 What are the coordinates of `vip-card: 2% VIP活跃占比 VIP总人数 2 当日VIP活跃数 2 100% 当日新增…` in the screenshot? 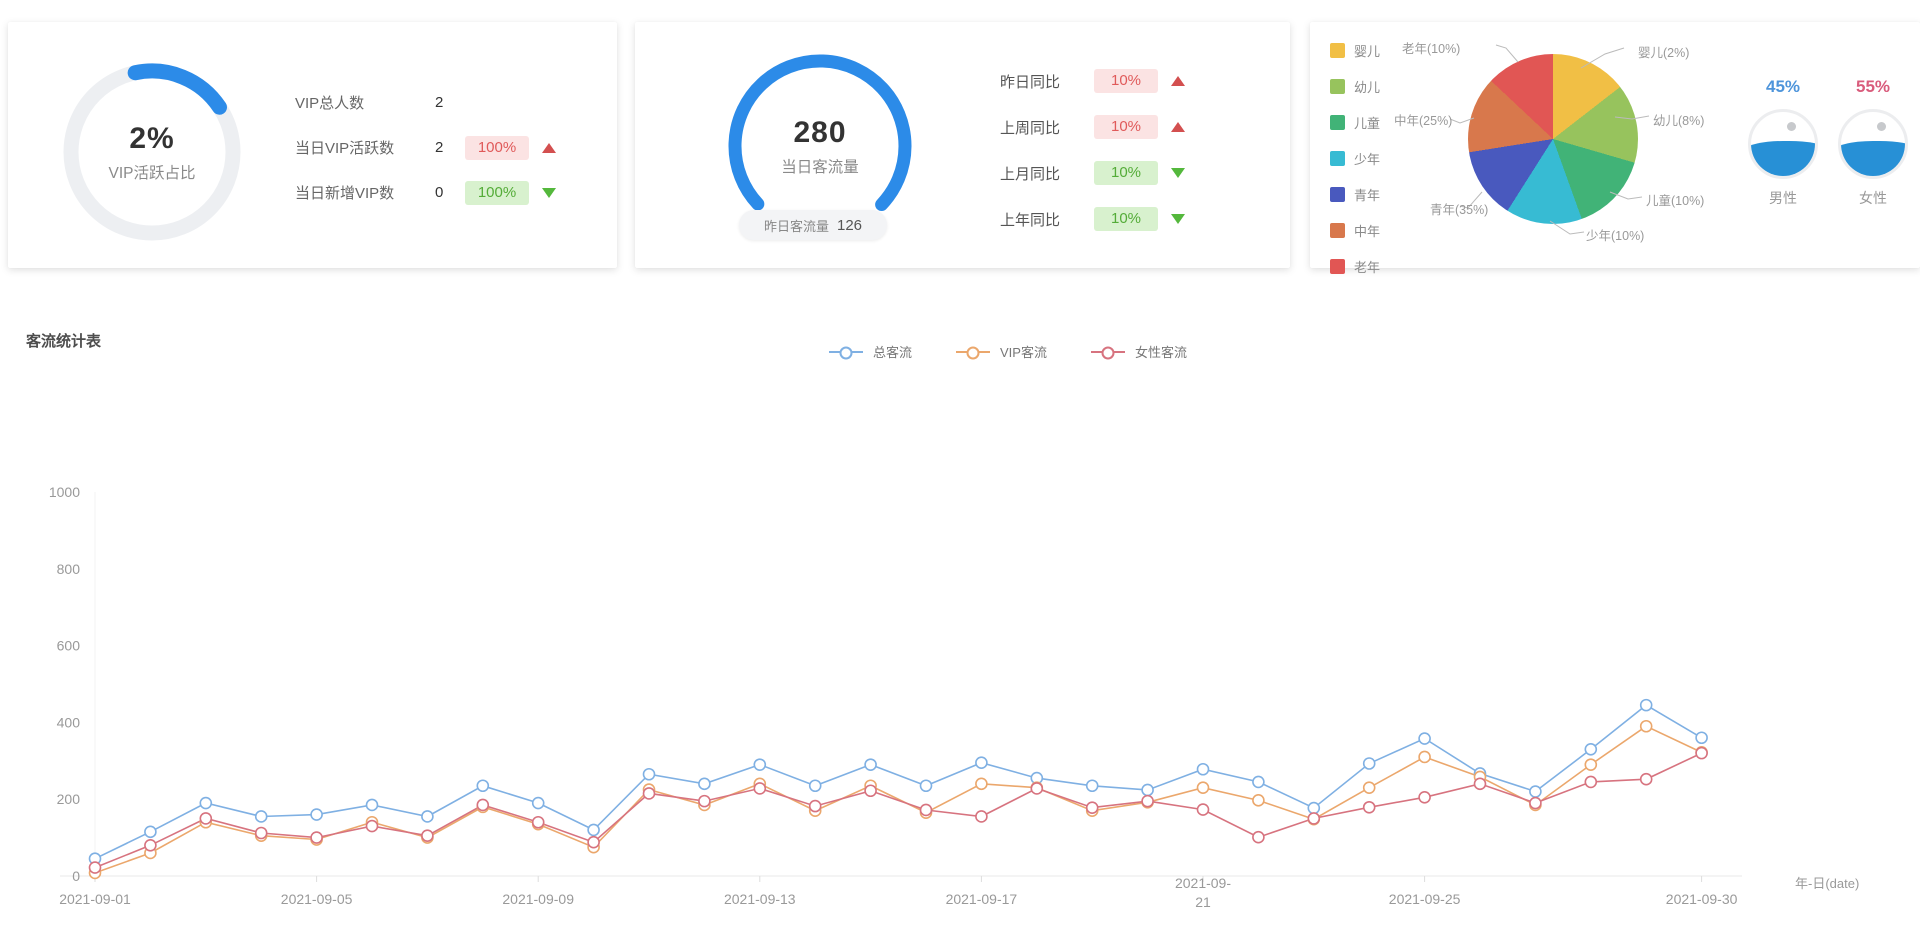 It's located at (312, 145).